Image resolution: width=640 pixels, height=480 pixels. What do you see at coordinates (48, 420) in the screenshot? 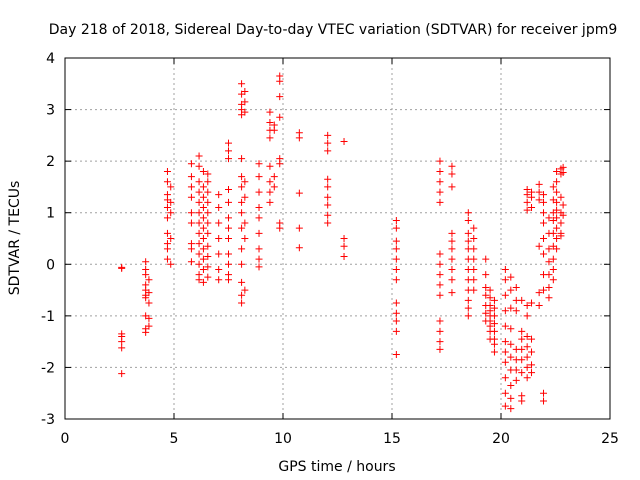
I see `y-tick-label: -3` at bounding box center [48, 420].